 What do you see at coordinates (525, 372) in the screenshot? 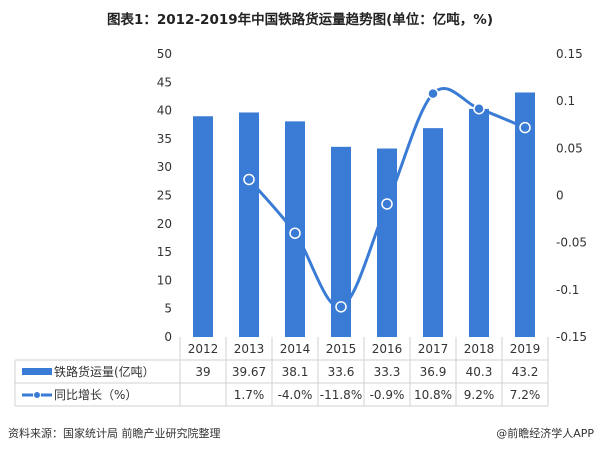
I see `bar-data-label: 43.2` at bounding box center [525, 372].